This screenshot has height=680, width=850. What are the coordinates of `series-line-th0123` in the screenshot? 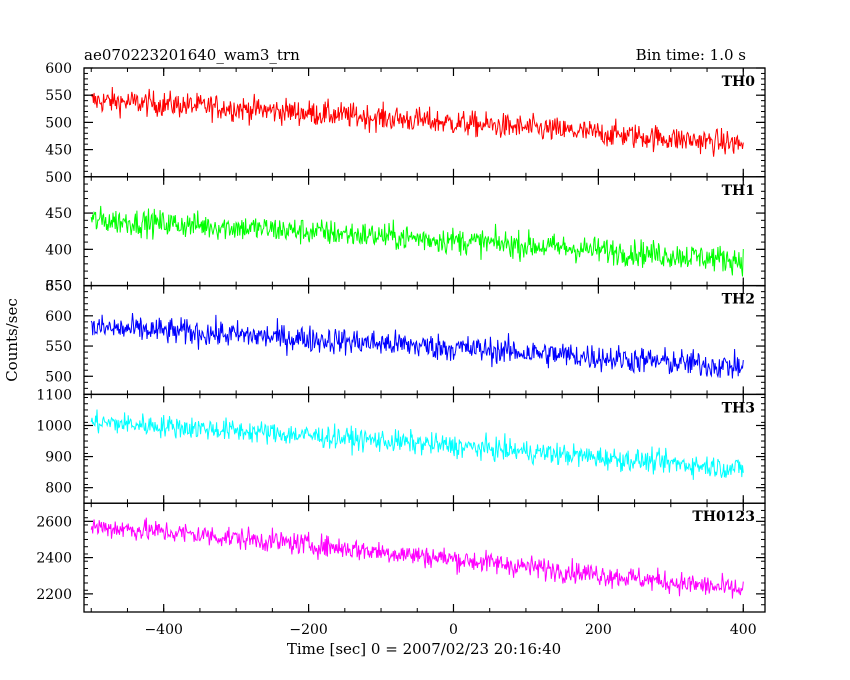 It's located at (417, 558).